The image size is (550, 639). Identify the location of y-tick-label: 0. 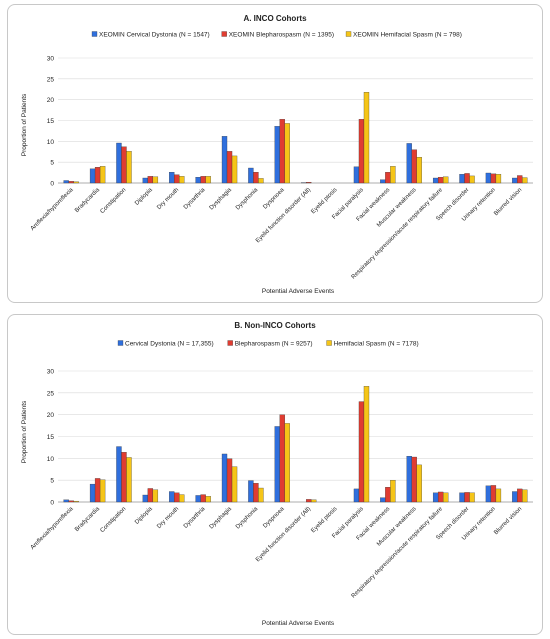
(52, 184).